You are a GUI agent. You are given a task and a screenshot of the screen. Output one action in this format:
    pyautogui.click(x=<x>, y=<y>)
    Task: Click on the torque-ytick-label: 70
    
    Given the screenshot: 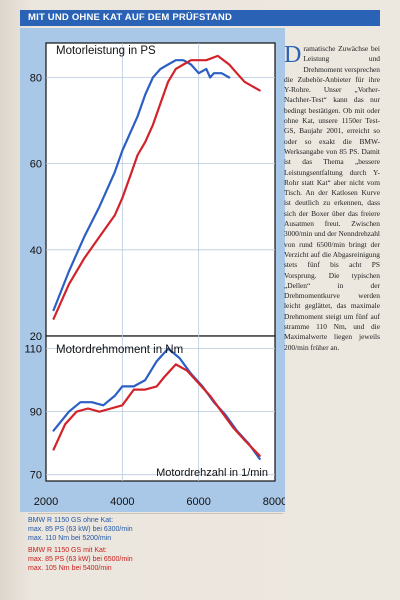 What is the action you would take?
    pyautogui.click(x=36, y=476)
    